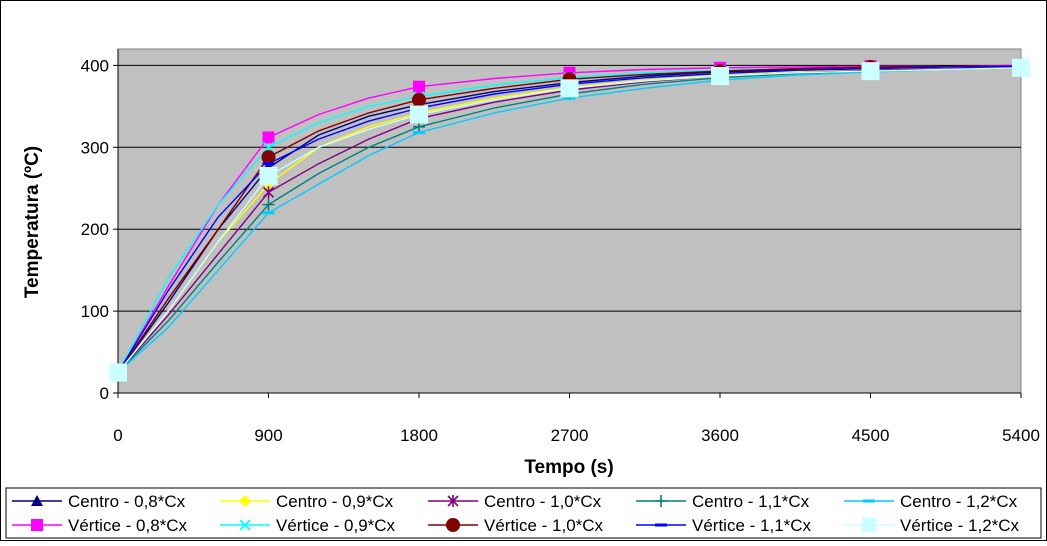  Describe the element at coordinates (544, 525) in the screenshot. I see `legend-label: Vértice - 1,0*Cx` at that location.